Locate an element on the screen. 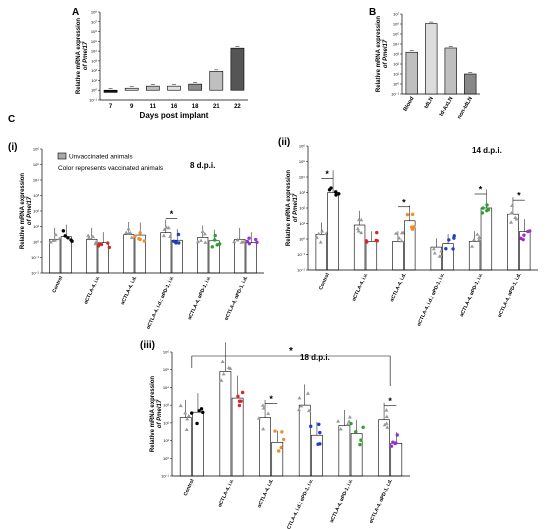  ci-significance-star: * is located at coordinates (172, 214).